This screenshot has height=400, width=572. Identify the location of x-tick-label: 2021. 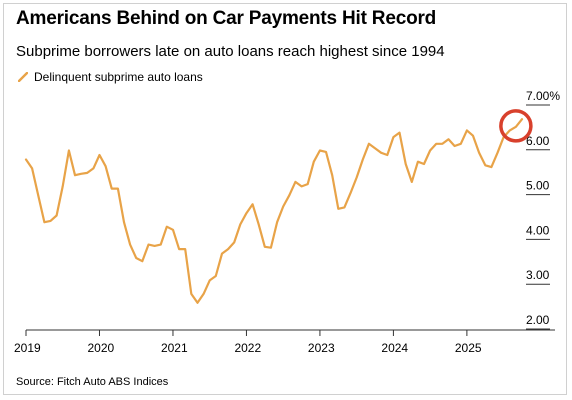
(174, 348).